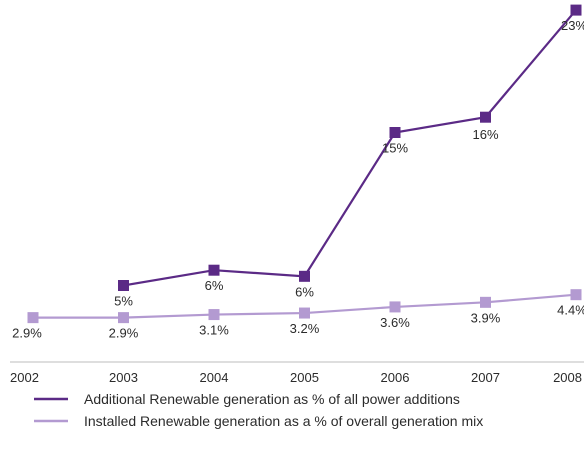 This screenshot has width=584, height=456. Describe the element at coordinates (486, 317) in the screenshot. I see `data-label: 3.9%` at that location.